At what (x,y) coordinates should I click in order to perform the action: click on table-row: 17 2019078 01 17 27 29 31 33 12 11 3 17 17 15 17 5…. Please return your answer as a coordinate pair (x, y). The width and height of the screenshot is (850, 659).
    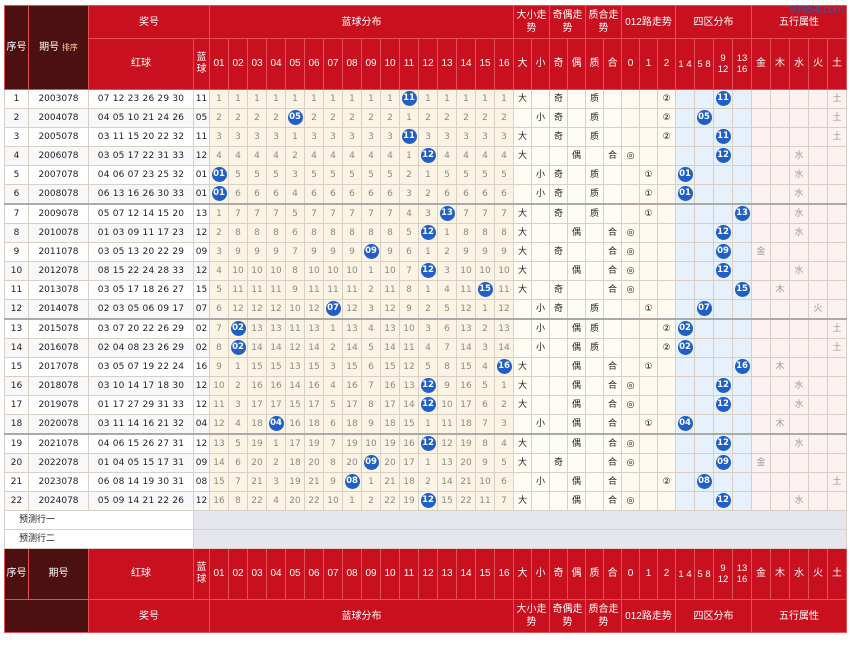
    Looking at the image, I should click on (425, 405).